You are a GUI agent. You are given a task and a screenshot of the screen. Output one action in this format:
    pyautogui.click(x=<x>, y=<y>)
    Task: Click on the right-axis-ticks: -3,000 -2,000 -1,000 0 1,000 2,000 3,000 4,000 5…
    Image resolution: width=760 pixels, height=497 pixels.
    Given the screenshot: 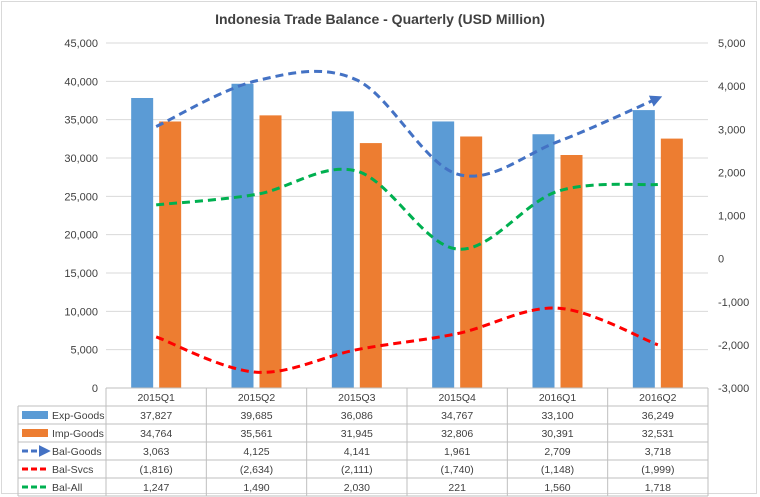 What is the action you would take?
    pyautogui.click(x=733, y=216)
    